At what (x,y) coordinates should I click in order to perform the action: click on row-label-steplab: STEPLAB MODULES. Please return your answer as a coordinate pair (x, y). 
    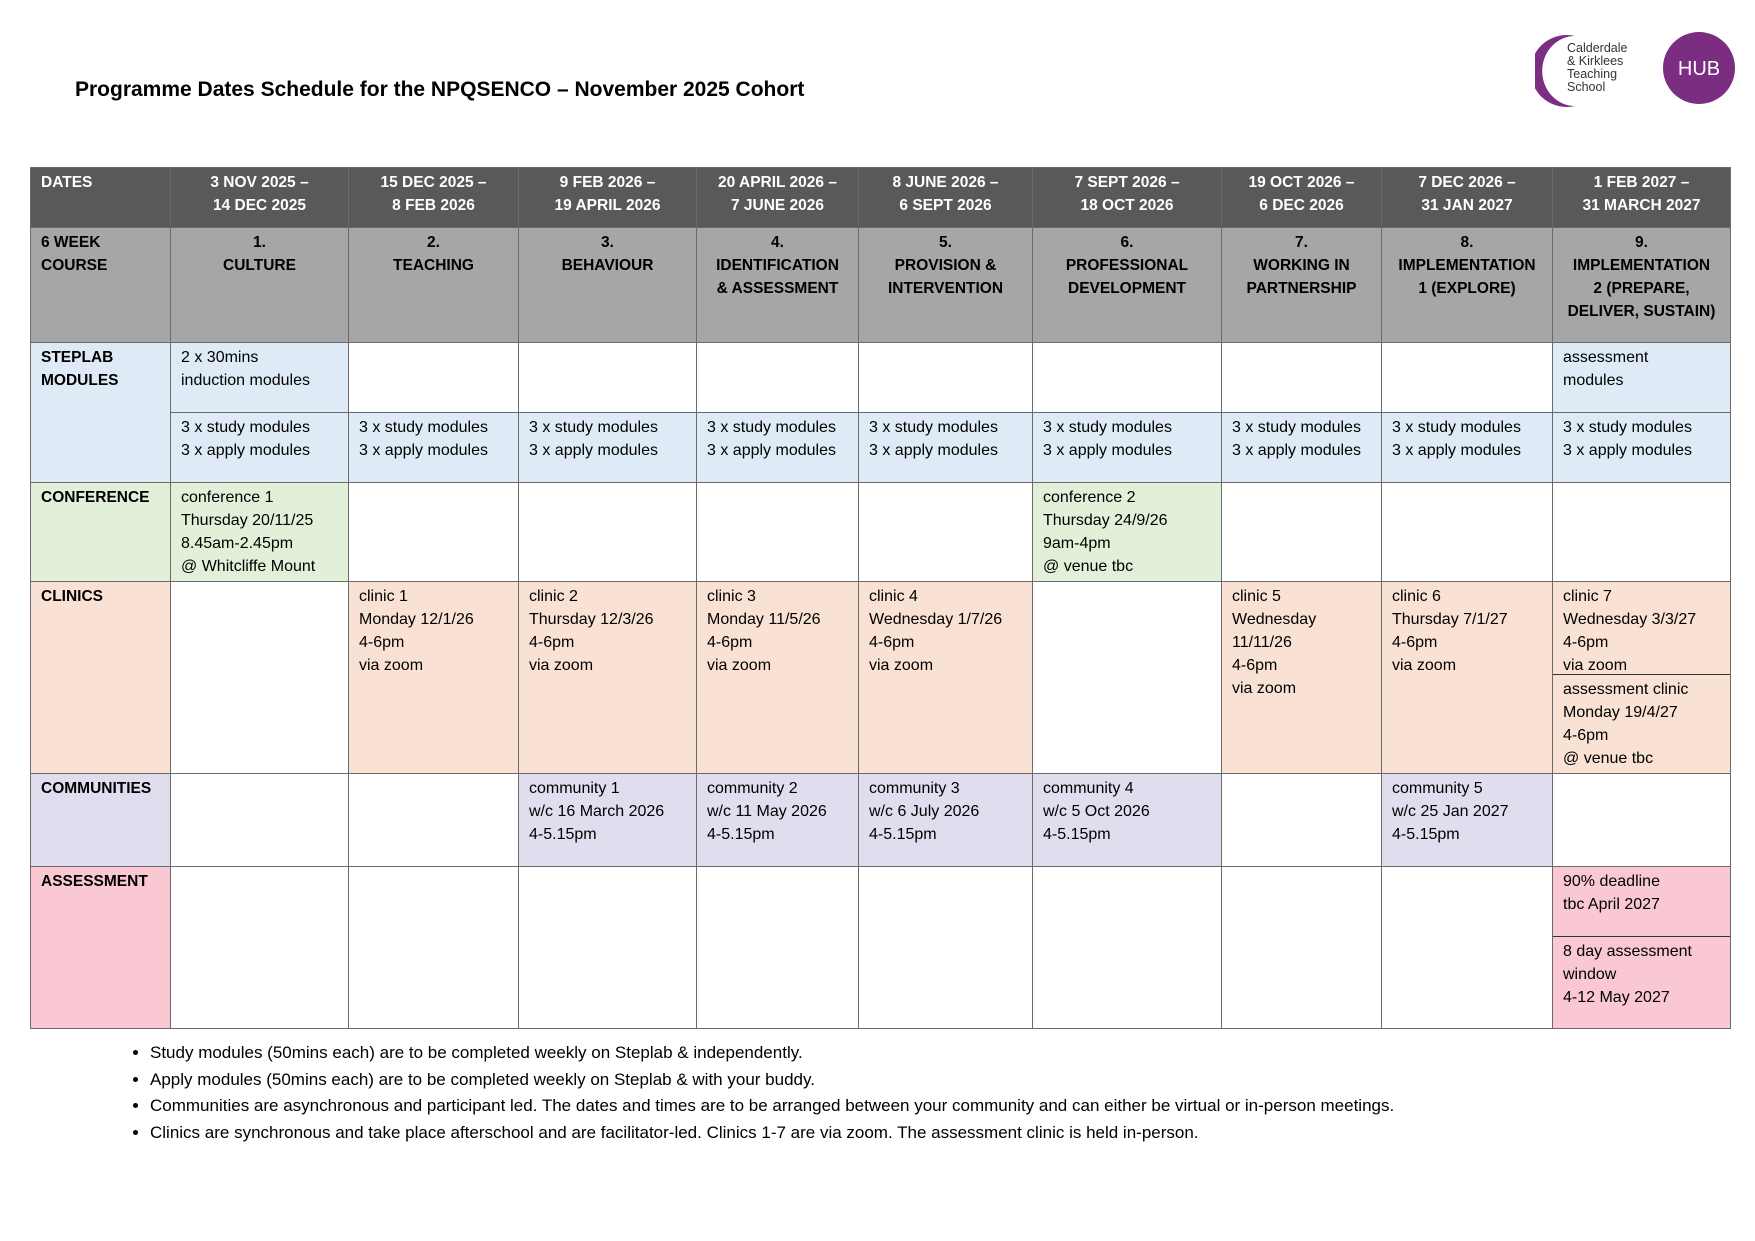
    Looking at the image, I should click on (100, 412).